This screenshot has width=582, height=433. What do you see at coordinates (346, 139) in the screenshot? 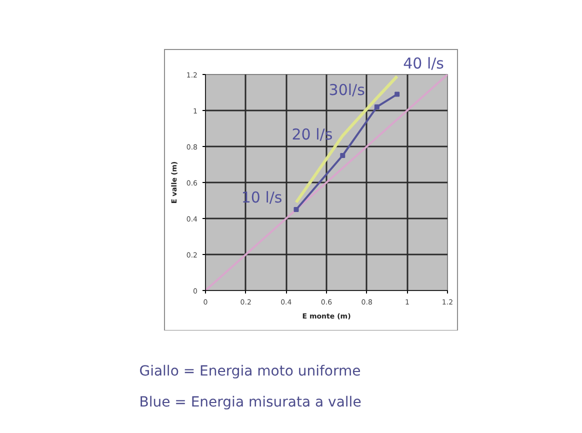
I see `line-series` at bounding box center [346, 139].